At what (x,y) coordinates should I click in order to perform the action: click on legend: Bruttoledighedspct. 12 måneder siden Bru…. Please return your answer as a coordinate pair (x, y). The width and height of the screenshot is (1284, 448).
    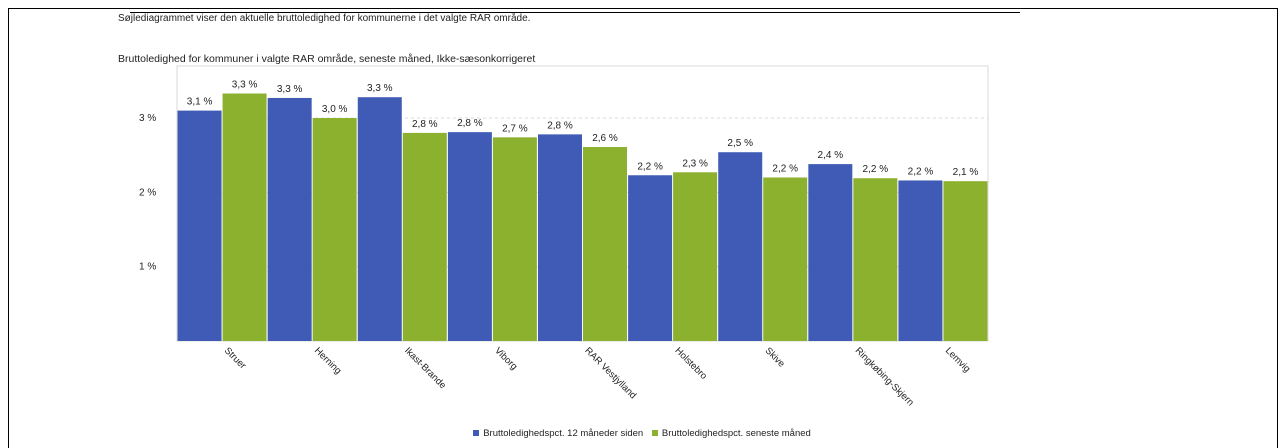
    Looking at the image, I should click on (642, 433).